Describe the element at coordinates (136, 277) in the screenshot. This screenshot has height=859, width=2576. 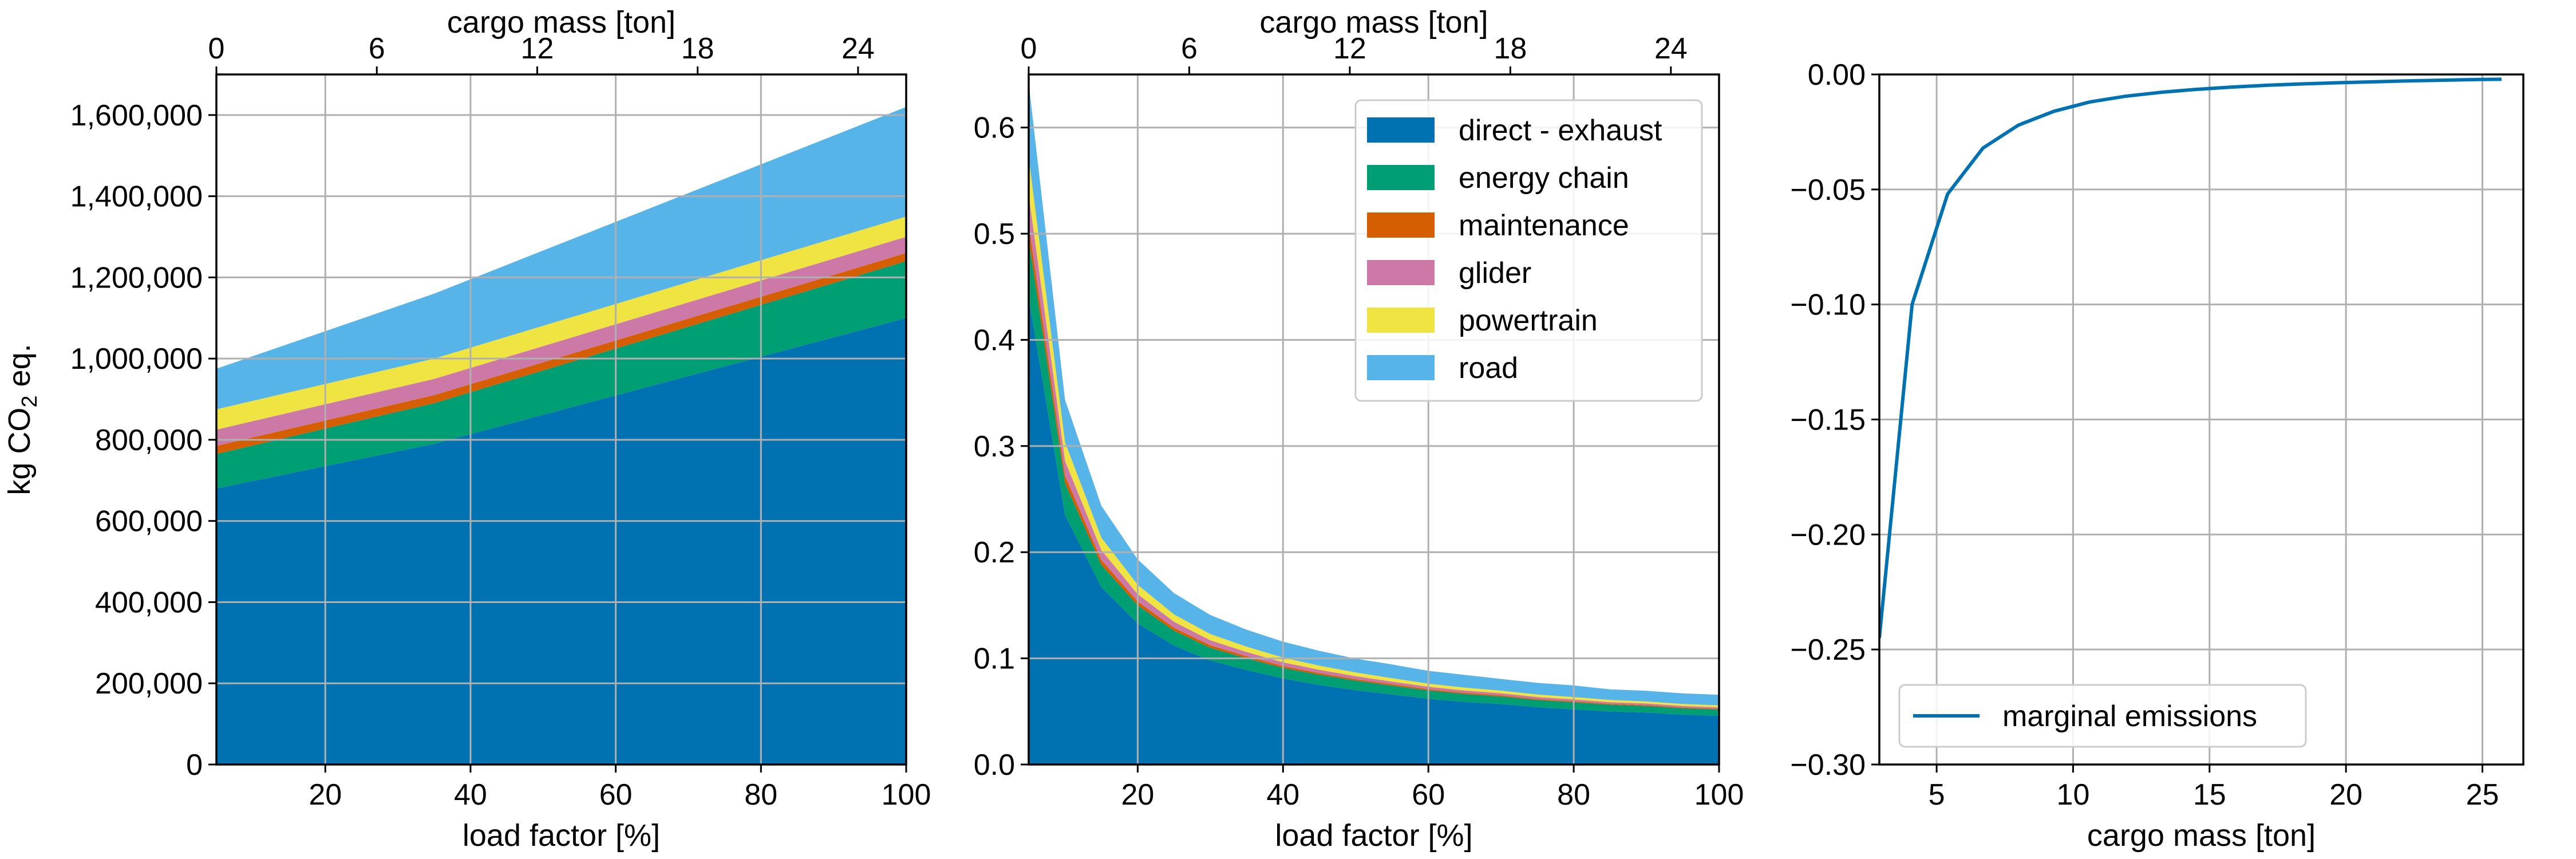
I see `y-tick-label: 1,200,000` at that location.